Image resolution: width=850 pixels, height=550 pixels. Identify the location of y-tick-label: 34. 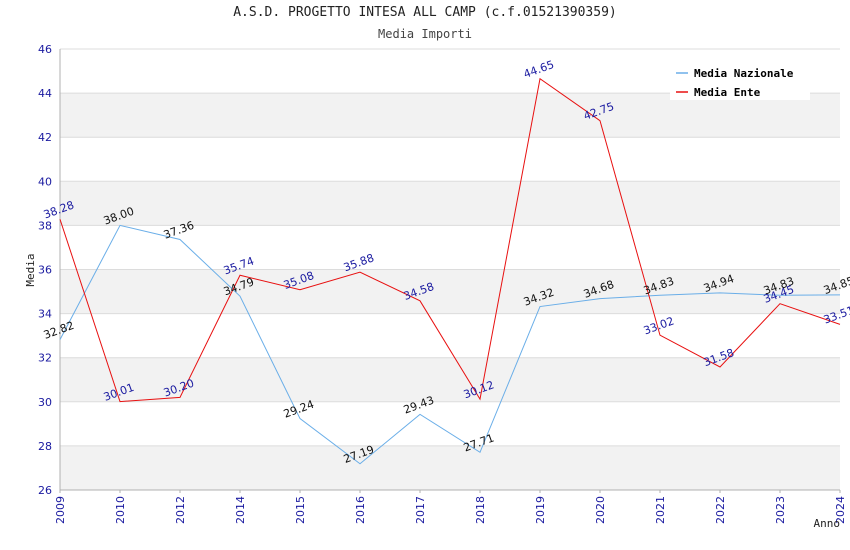
(45, 314).